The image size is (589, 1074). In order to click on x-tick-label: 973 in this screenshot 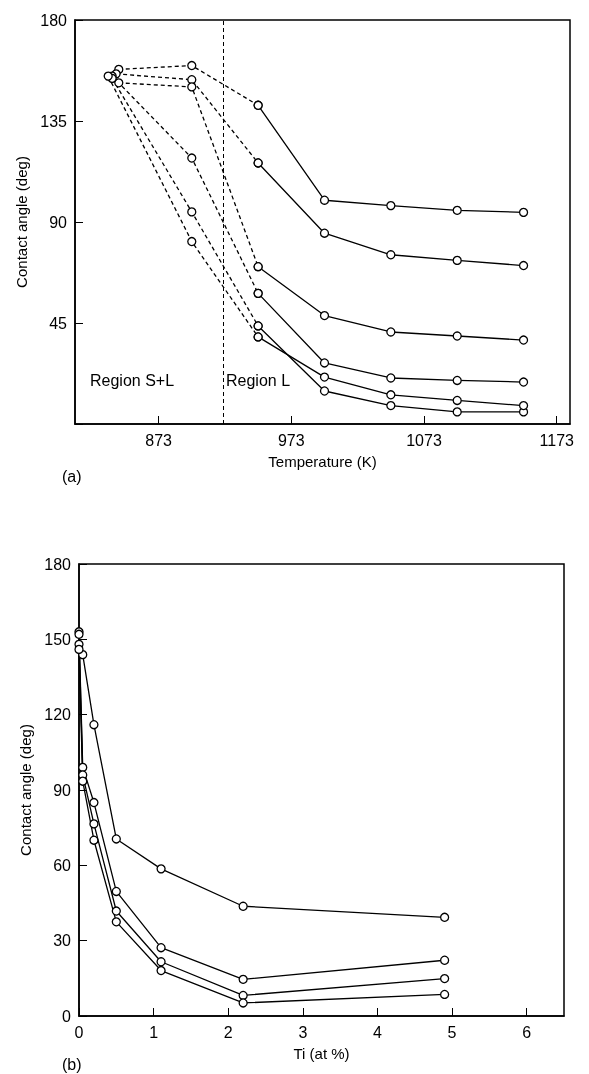, I will do `click(291, 440)`.